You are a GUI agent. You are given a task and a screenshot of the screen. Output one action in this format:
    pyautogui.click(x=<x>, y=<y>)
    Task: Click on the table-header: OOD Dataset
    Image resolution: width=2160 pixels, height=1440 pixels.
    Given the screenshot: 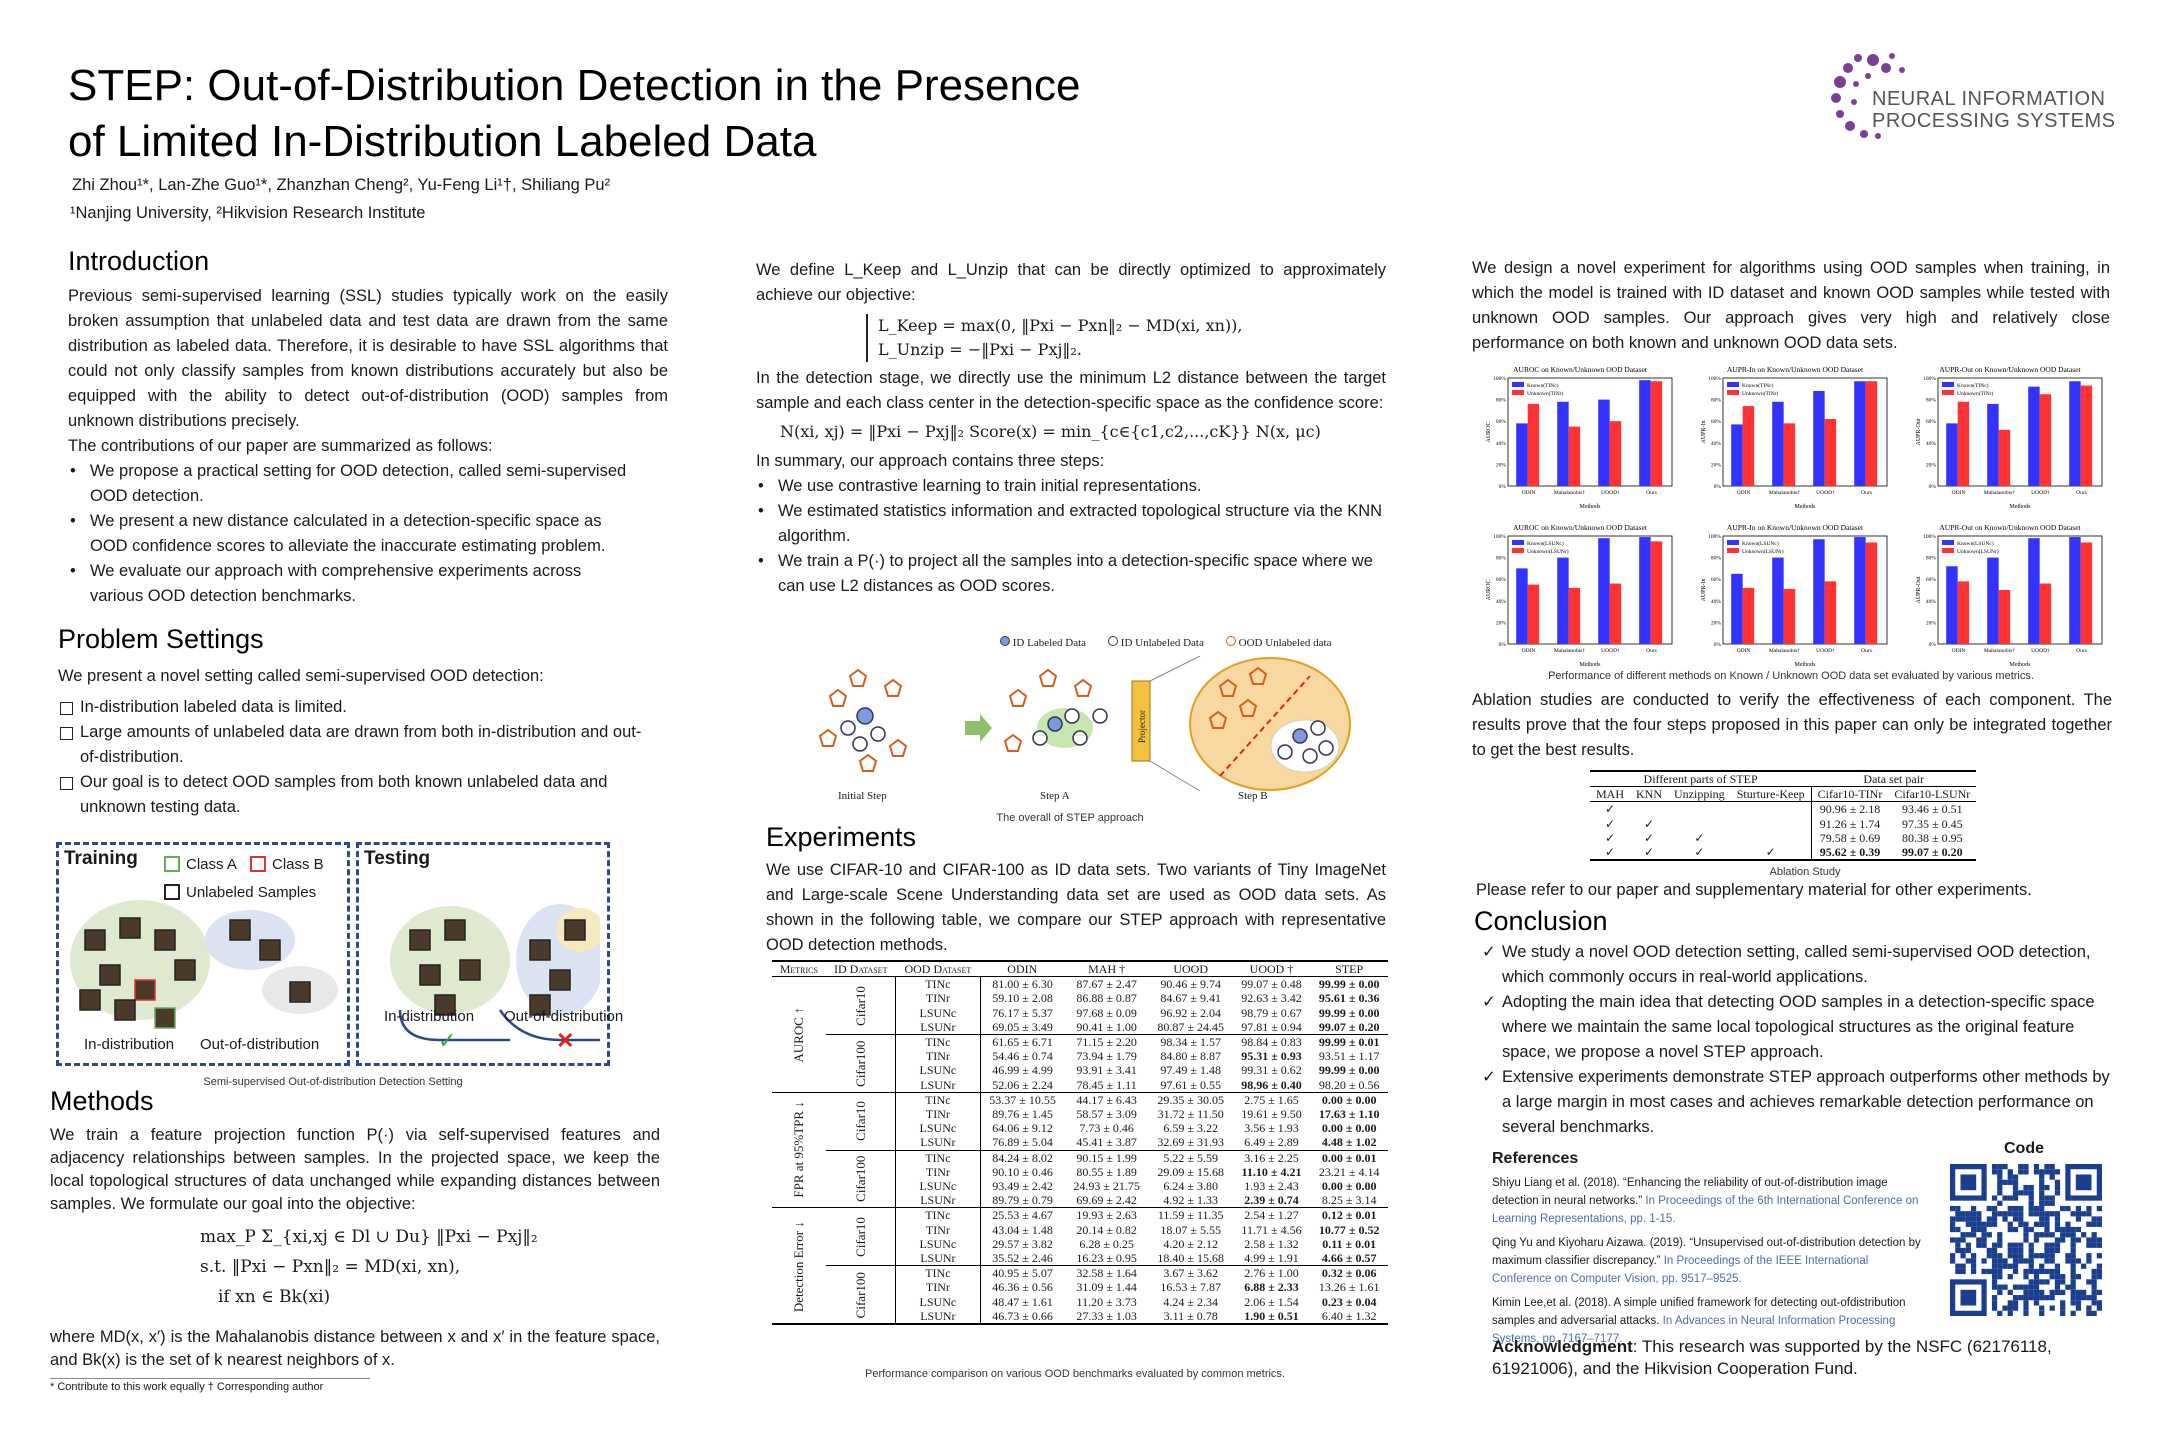 What is the action you would take?
    pyautogui.click(x=938, y=969)
    